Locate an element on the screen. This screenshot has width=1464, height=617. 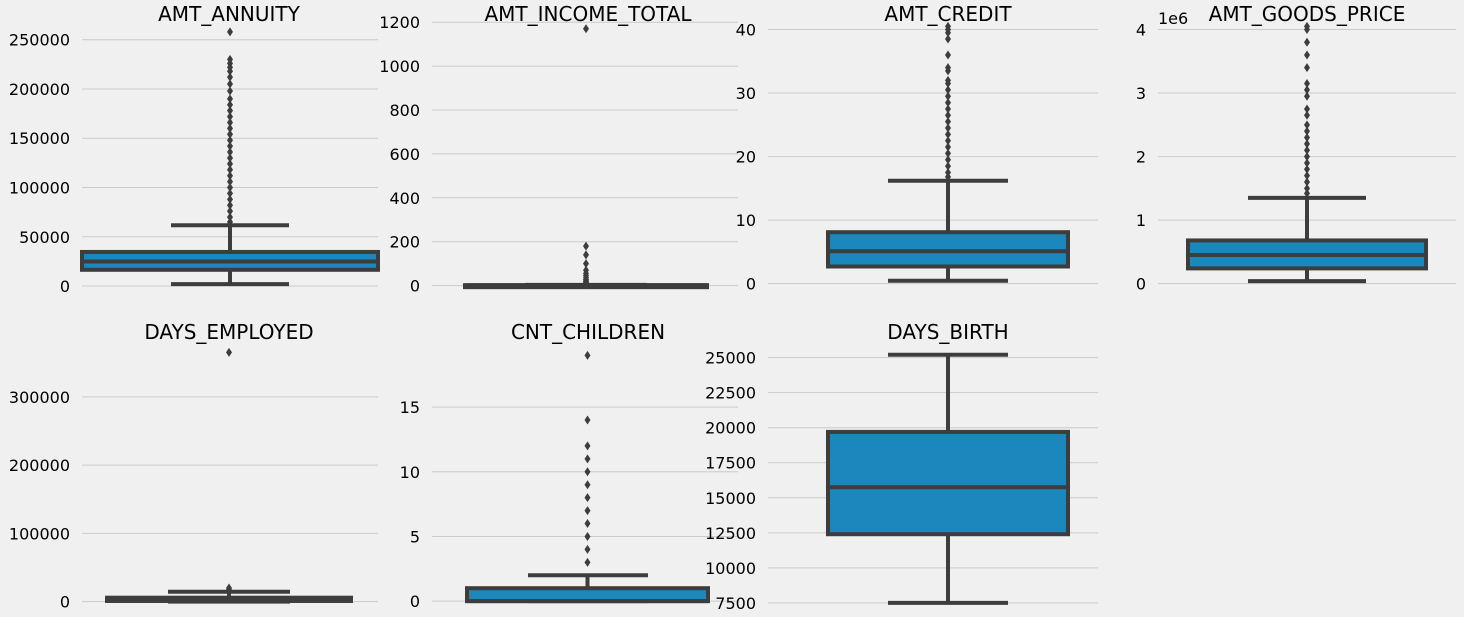
iqr-box is located at coordinates (948, 483).